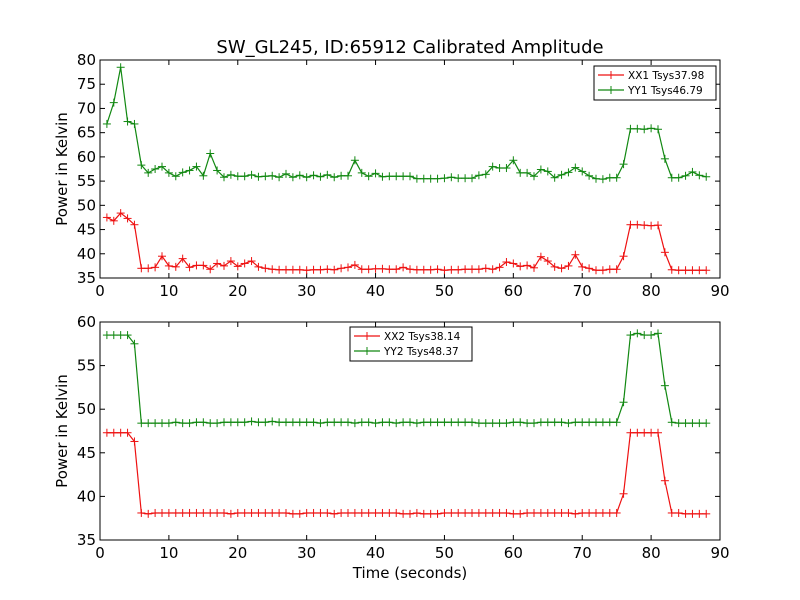 The height and width of the screenshot is (600, 800). I want to click on y-tick-label: 50, so click(86, 409).